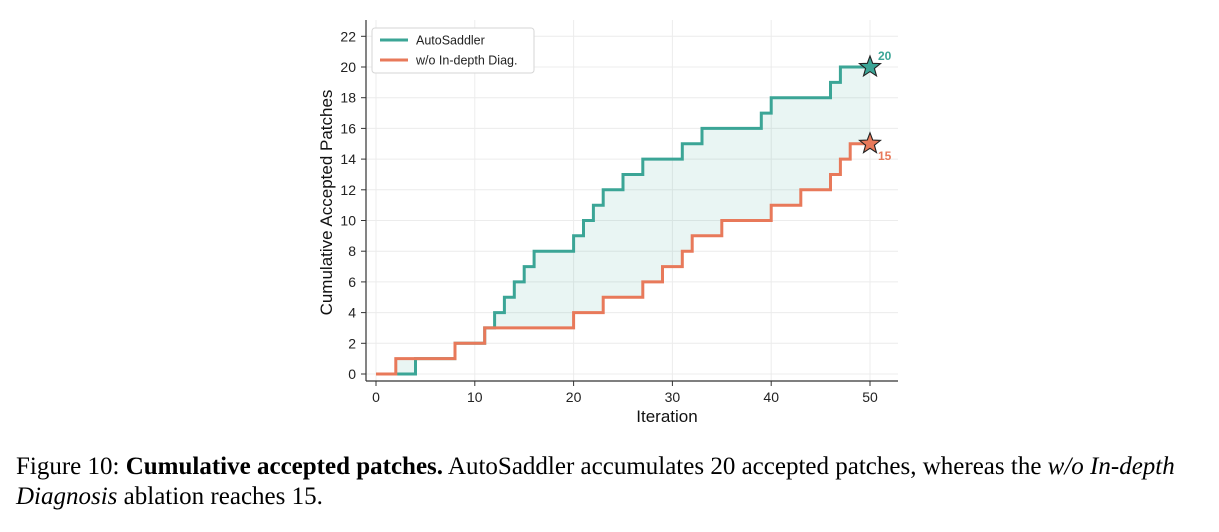 This screenshot has height=532, width=1219. I want to click on y-tick-label: 4, so click(352, 313).